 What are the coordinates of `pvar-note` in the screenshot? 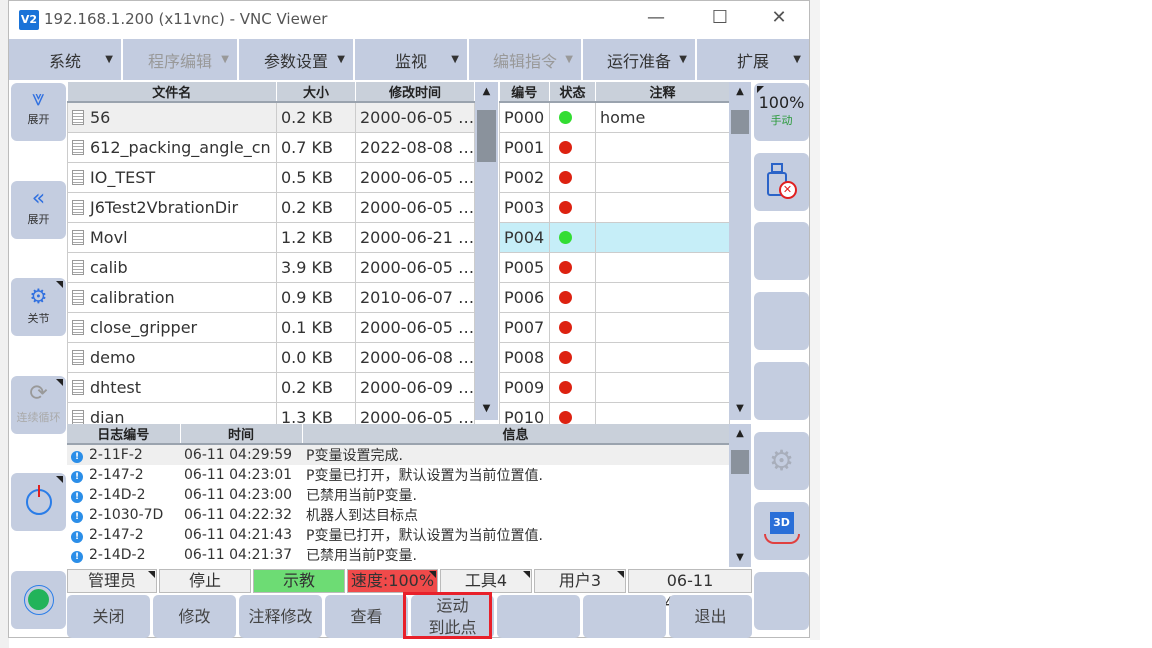 It's located at (662, 267).